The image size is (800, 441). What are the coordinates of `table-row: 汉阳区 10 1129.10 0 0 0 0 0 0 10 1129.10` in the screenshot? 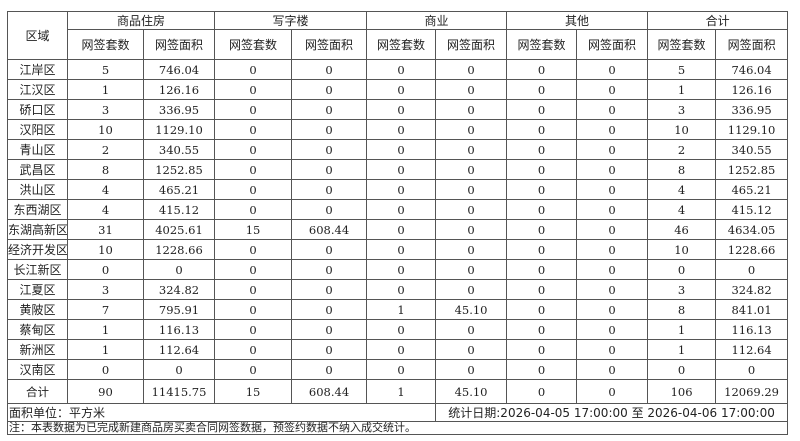 It's located at (398, 129).